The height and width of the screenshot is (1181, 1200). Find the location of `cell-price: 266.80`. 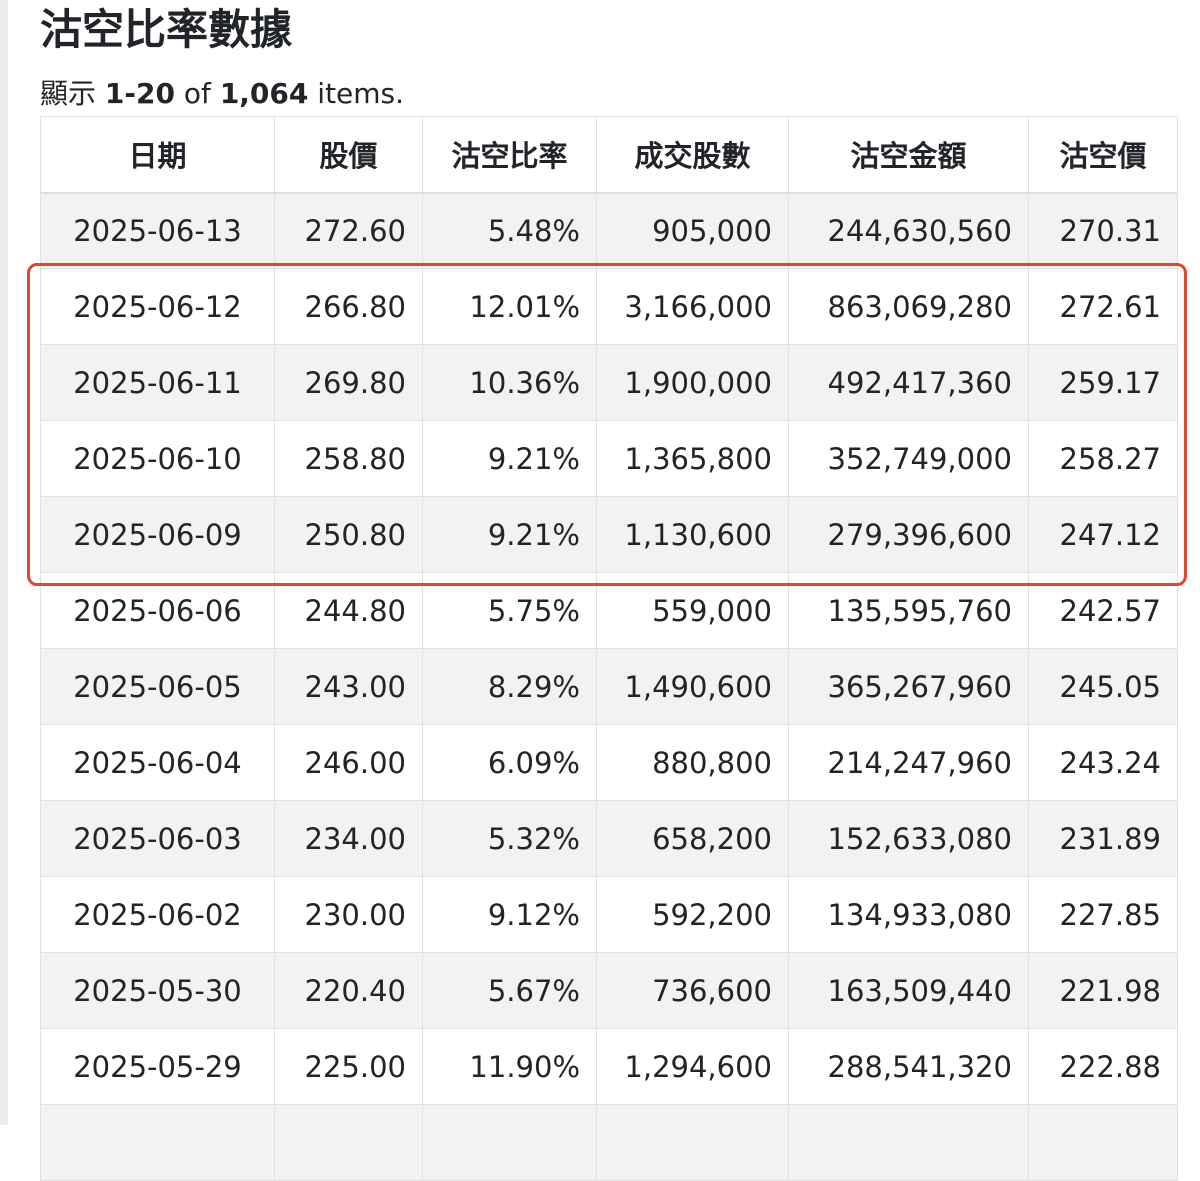

cell-price: 266.80 is located at coordinates (348, 306).